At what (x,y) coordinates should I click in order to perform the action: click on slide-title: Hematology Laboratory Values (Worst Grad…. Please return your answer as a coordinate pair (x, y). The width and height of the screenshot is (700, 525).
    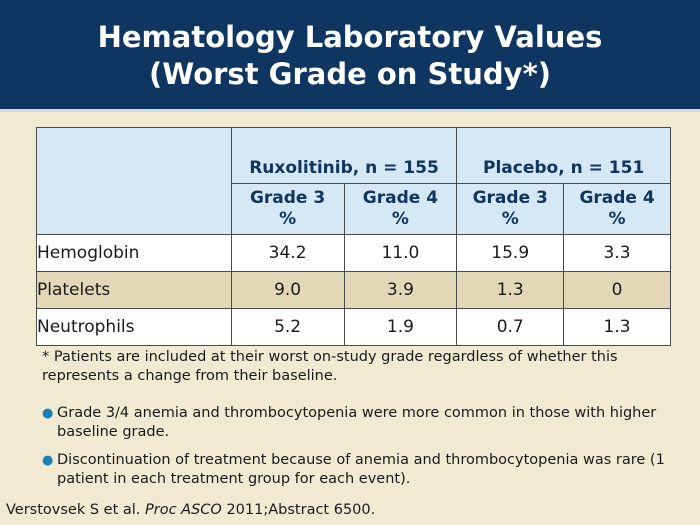
    Looking at the image, I should click on (350, 56).